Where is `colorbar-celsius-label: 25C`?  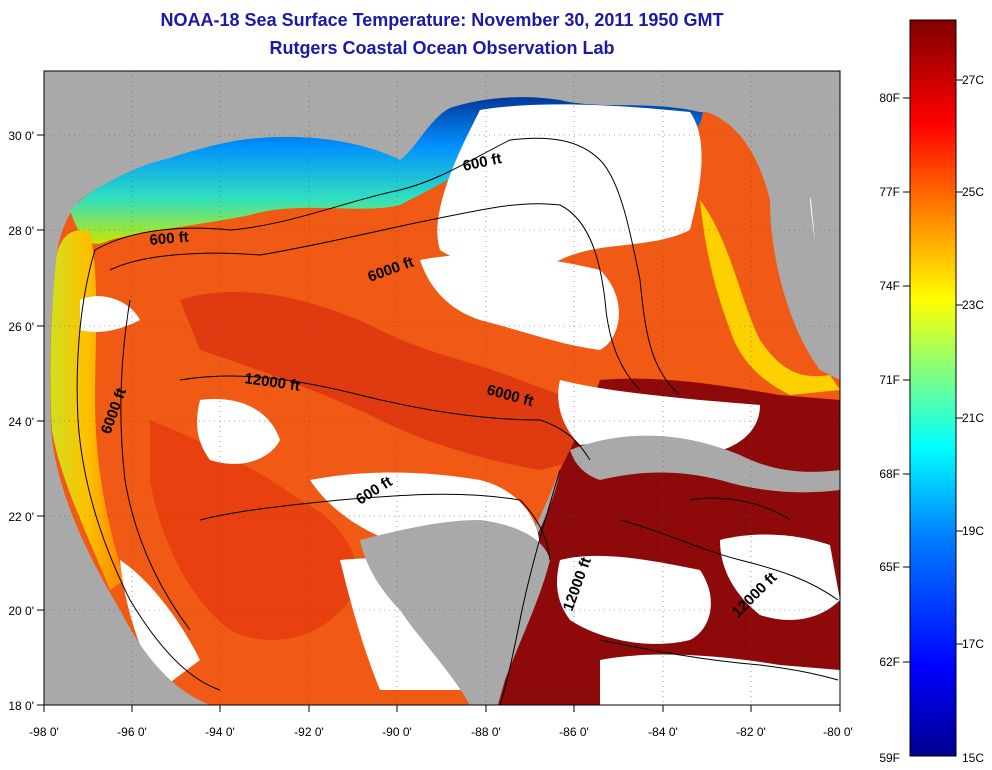 colorbar-celsius-label: 25C is located at coordinates (973, 192).